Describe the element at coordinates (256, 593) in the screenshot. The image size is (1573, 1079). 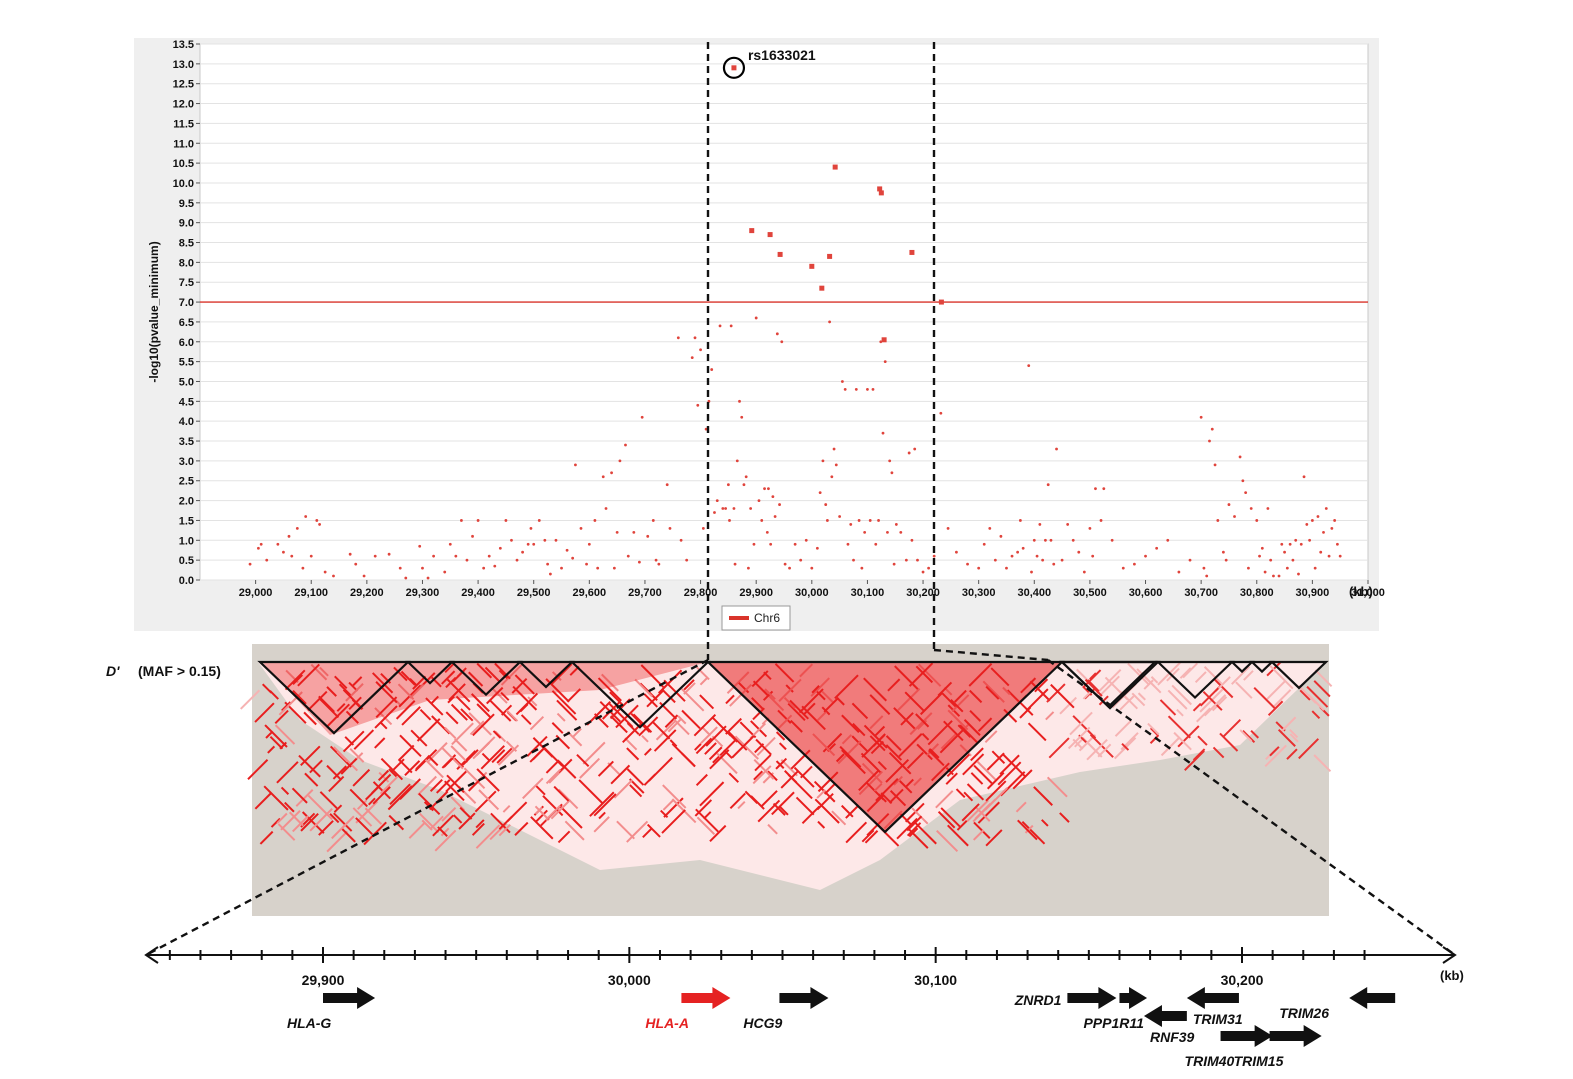
I see `x-tick-label: 29,000` at that location.